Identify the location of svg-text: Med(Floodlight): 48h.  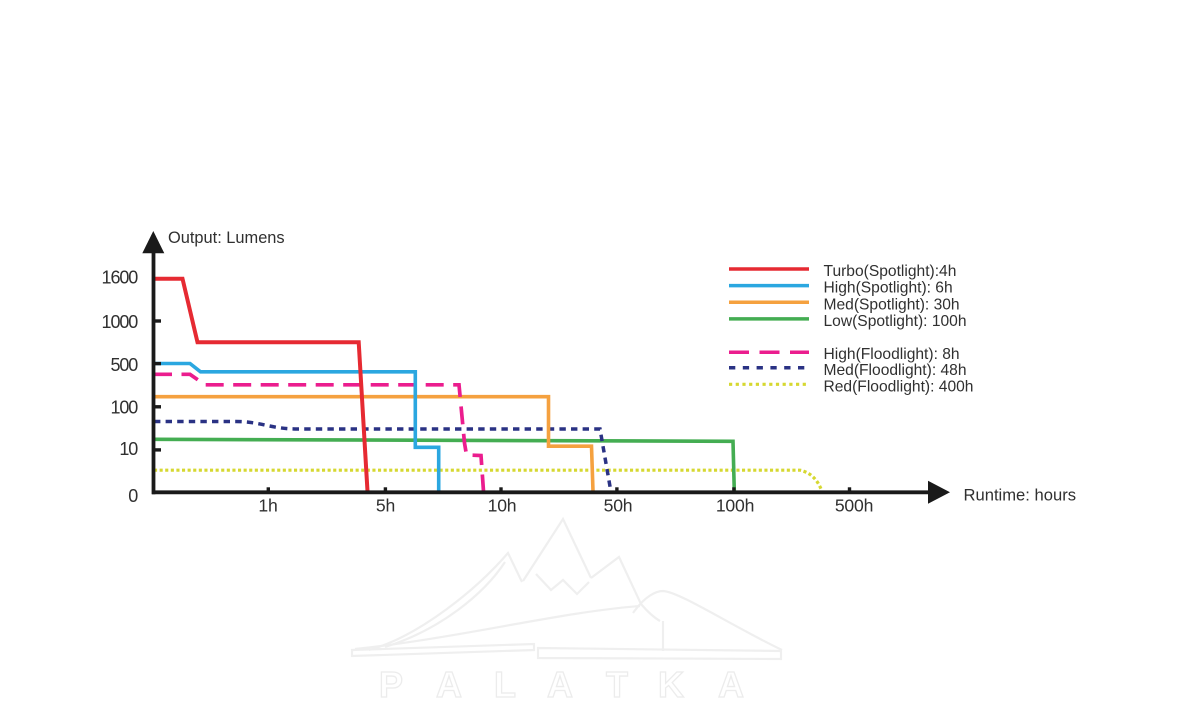
(895, 370).